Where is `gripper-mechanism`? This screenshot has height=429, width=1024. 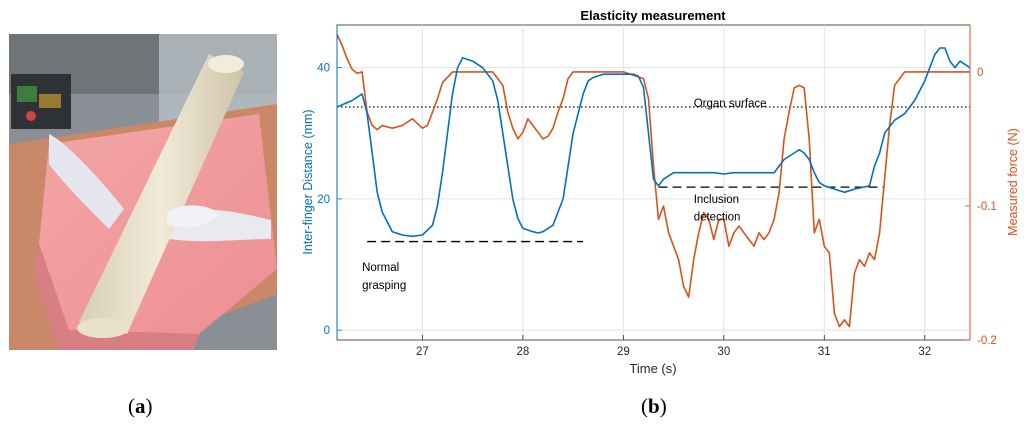 gripper-mechanism is located at coordinates (41, 101).